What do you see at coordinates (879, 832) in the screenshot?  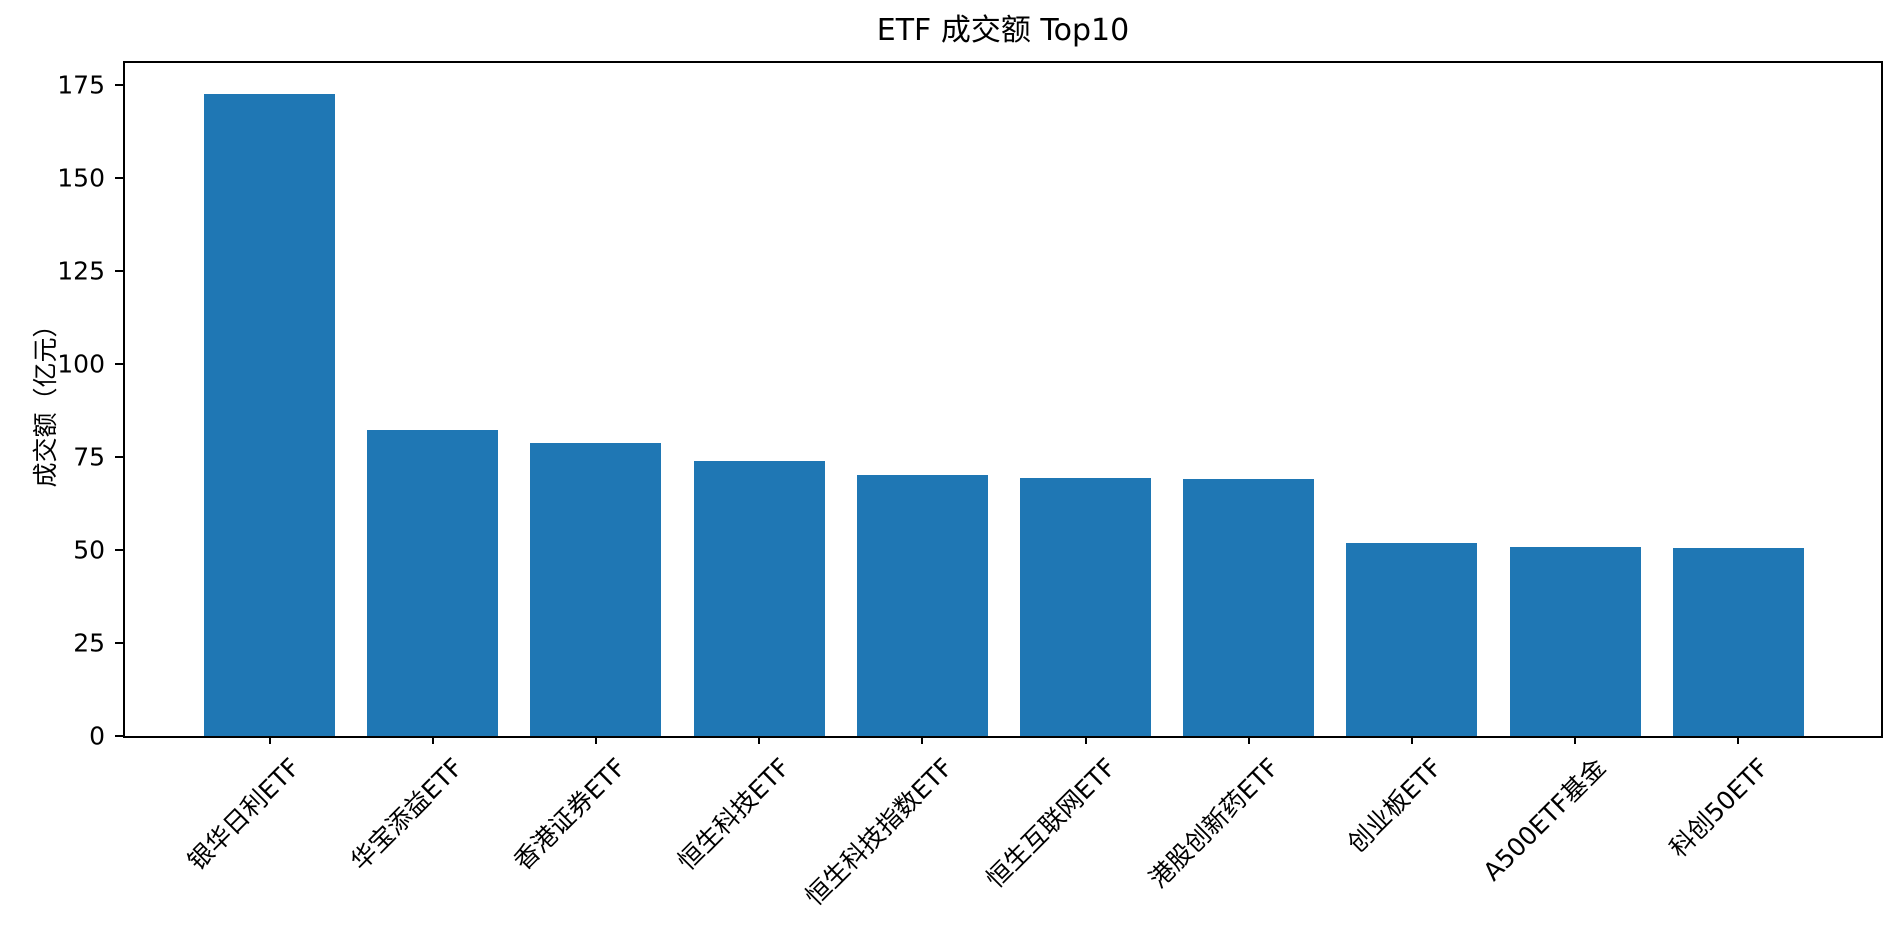 I see `x-tick-label-text: 恒生科技指数ETF` at bounding box center [879, 832].